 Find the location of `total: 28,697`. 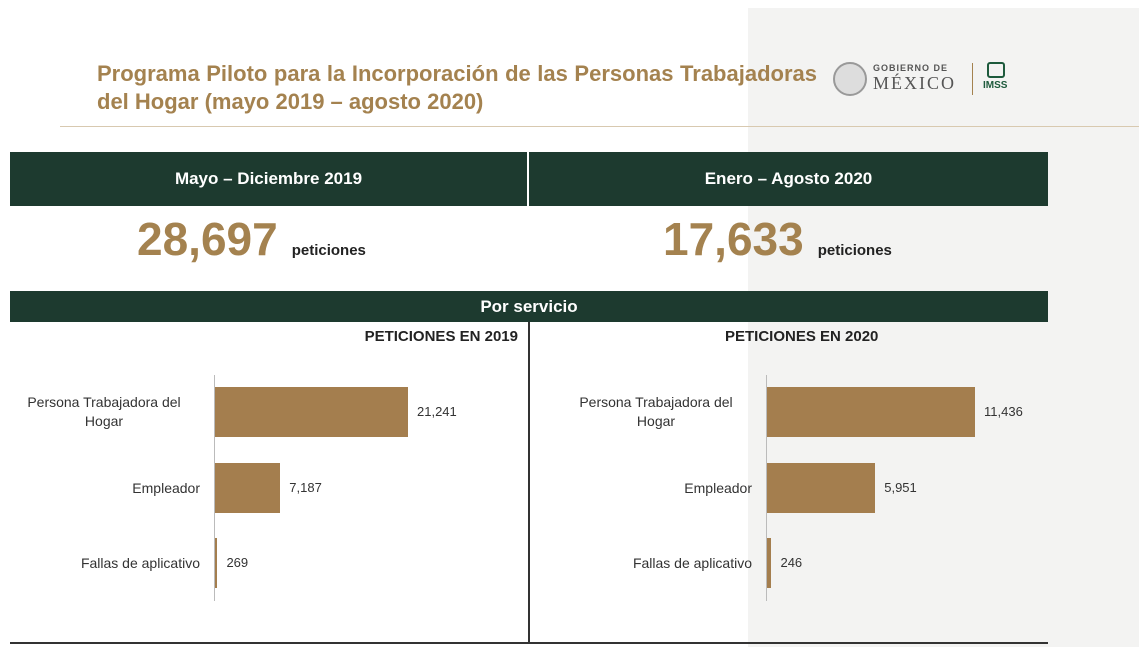

total: 28,697 is located at coordinates (207, 239).